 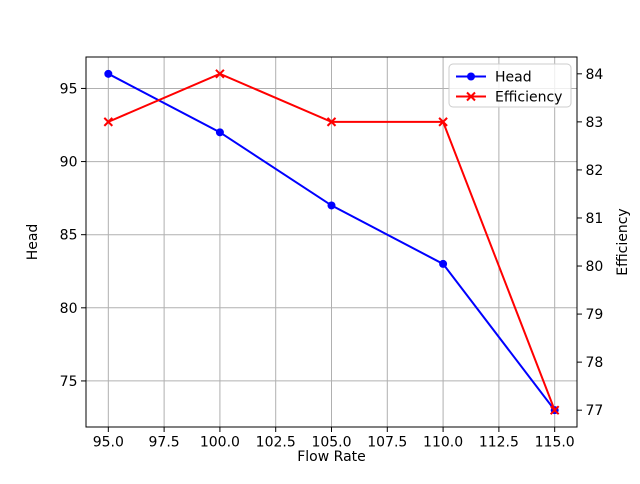 I want to click on legend-efficiency-label: Efficiency, so click(x=528, y=98).